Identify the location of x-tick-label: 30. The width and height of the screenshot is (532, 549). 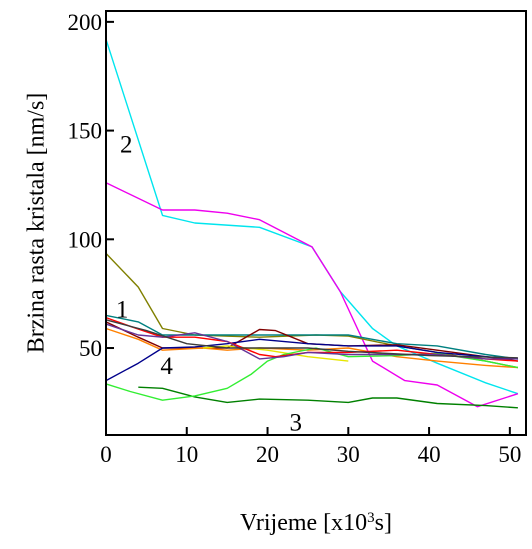
(348, 454).